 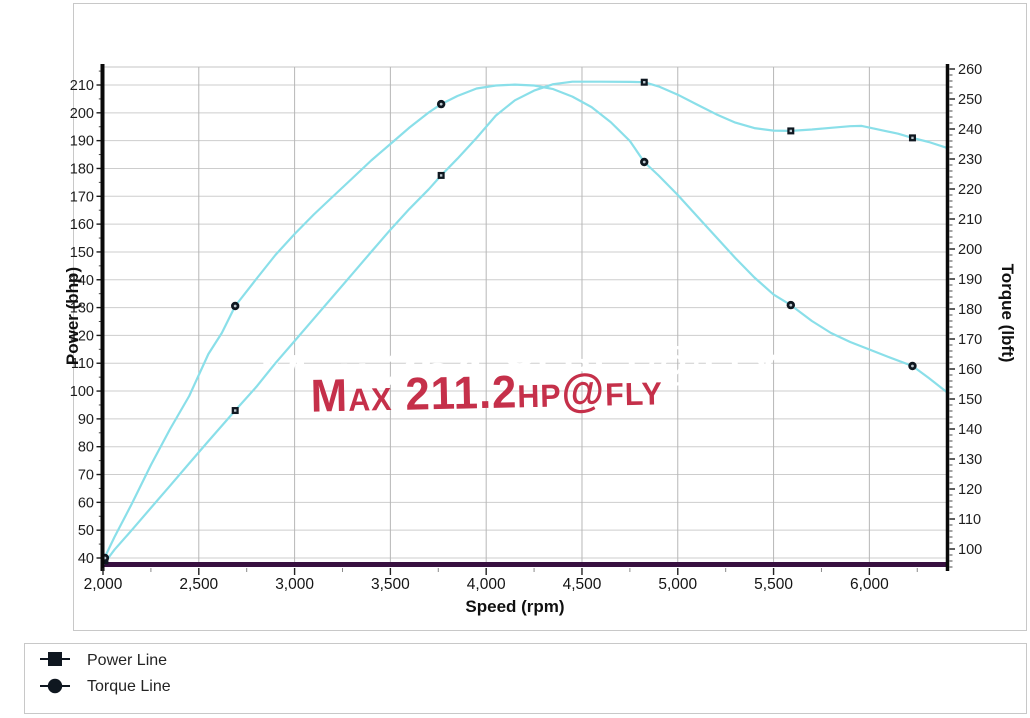 I want to click on power-tick-label: 110, so click(x=82, y=364).